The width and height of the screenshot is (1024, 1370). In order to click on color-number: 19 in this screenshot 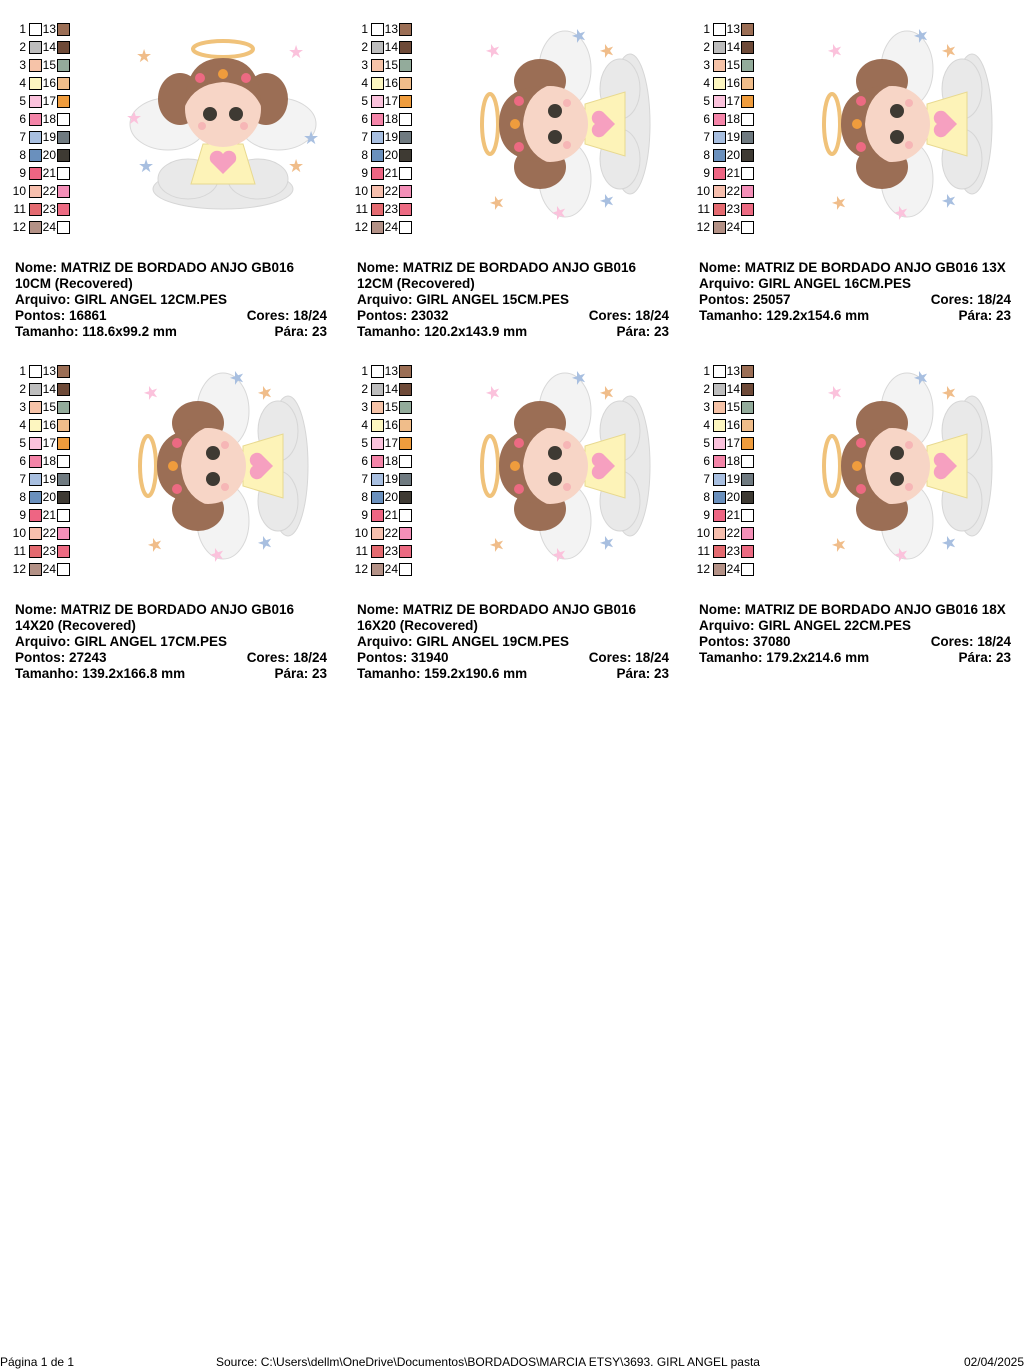, I will do `click(49, 479)`.